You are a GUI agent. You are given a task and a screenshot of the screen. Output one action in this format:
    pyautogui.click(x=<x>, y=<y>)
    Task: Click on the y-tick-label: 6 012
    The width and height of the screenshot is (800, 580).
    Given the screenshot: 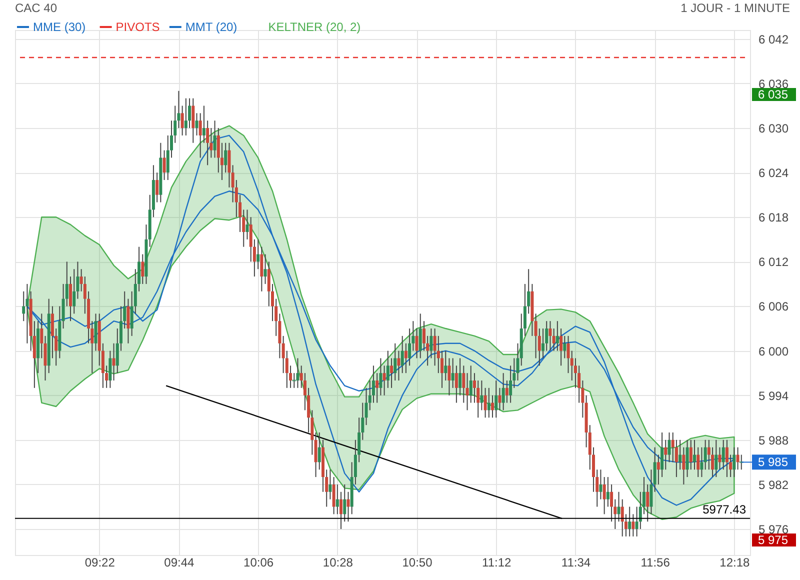 What is the action you would take?
    pyautogui.click(x=773, y=262)
    